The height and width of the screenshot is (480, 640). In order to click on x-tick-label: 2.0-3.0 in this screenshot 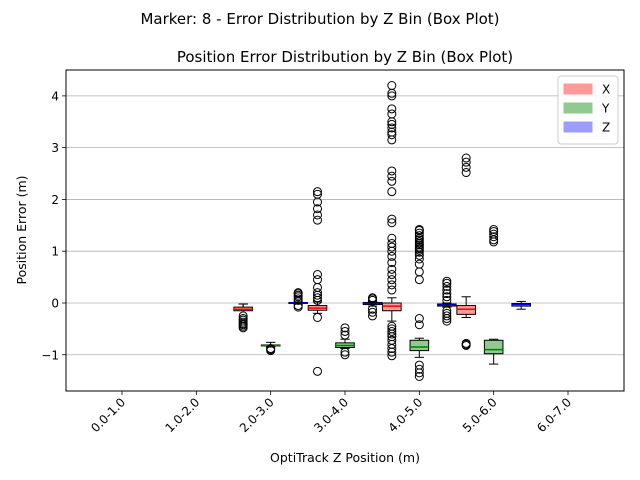, I will do `click(257, 415)`.